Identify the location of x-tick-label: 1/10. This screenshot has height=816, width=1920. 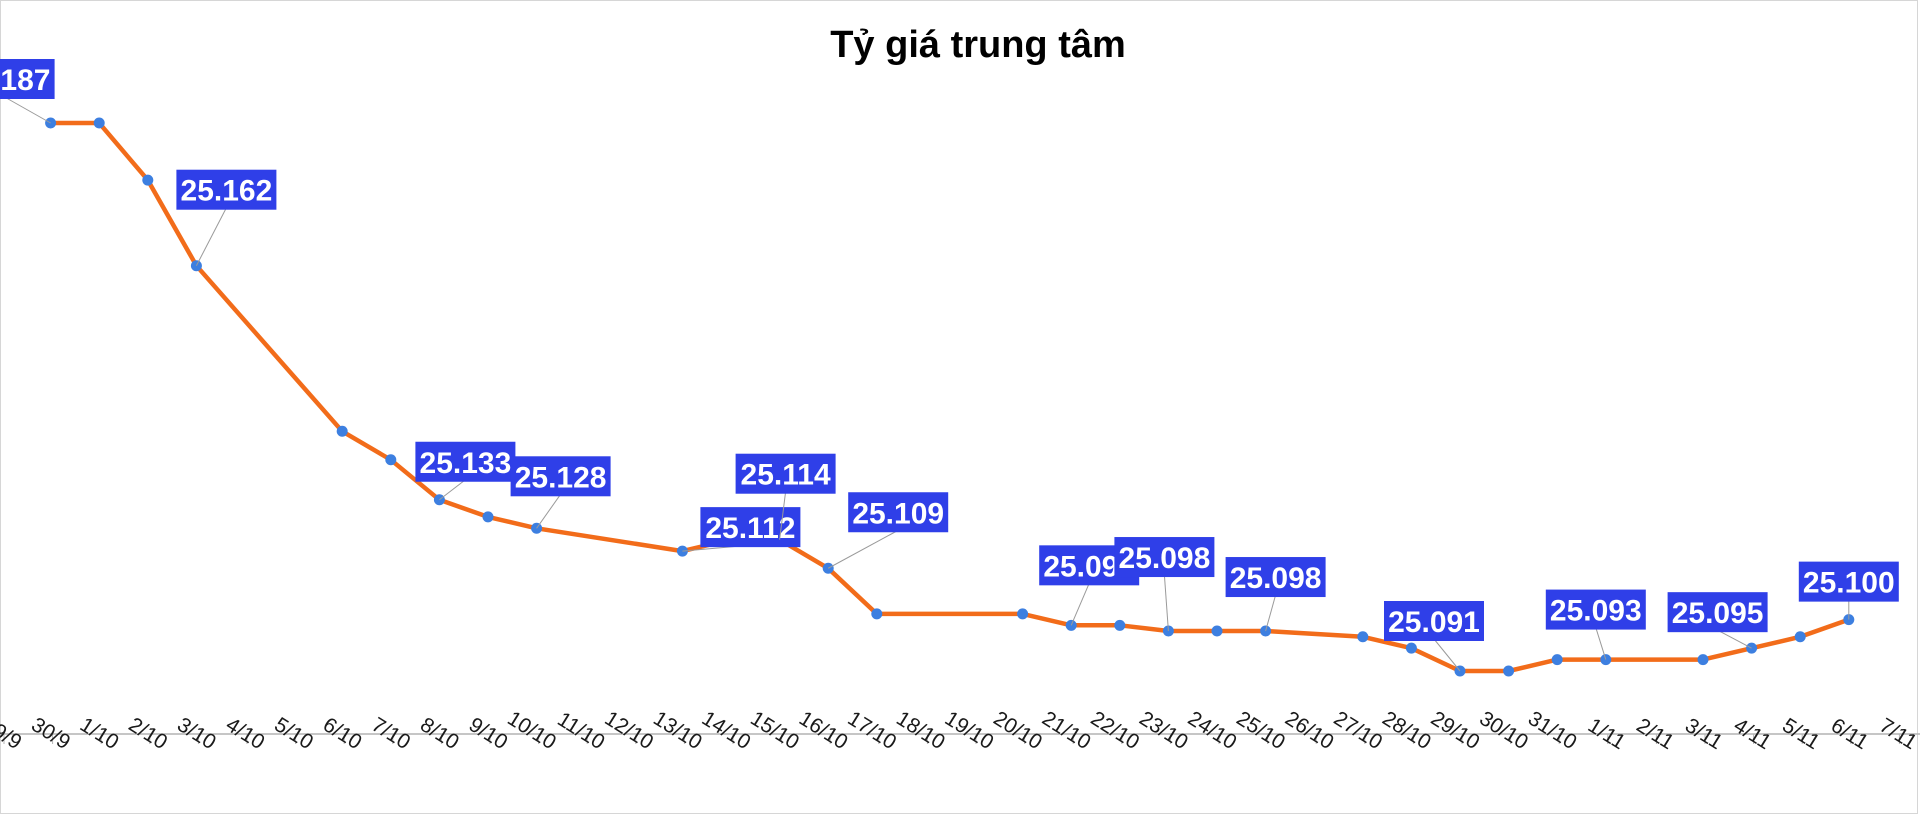
(99, 733).